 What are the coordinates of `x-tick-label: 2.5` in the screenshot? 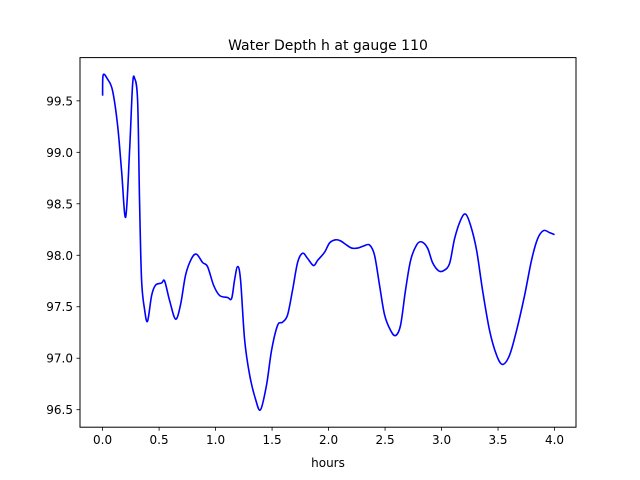 It's located at (385, 440).